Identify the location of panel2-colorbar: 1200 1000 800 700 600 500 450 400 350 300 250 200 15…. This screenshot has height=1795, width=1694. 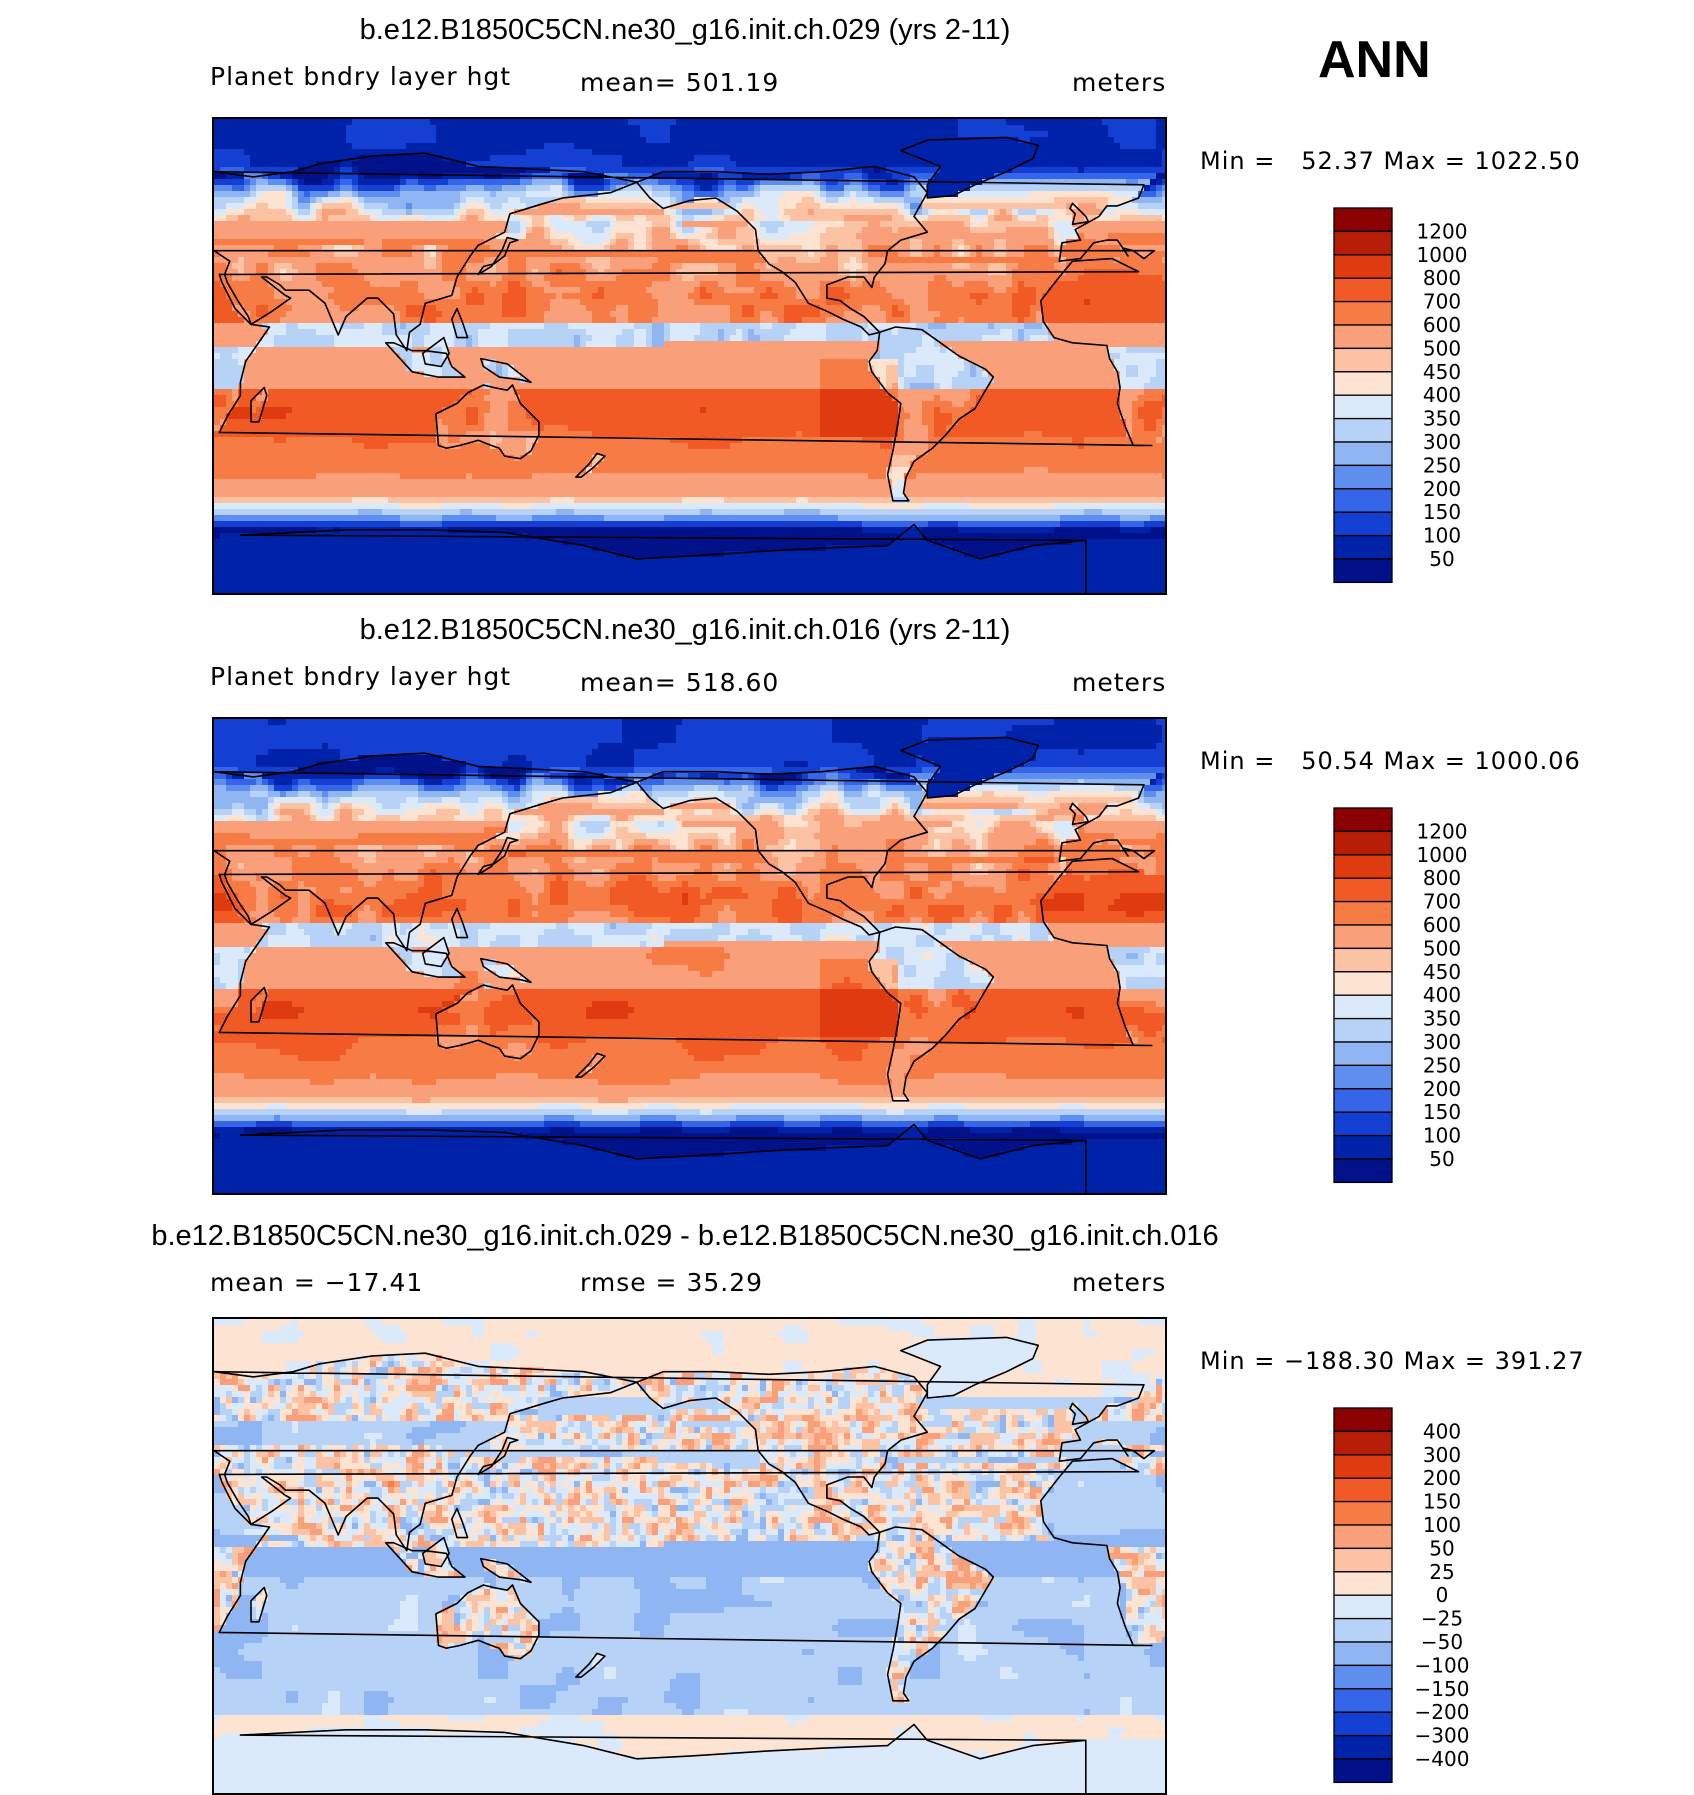
(1433, 997).